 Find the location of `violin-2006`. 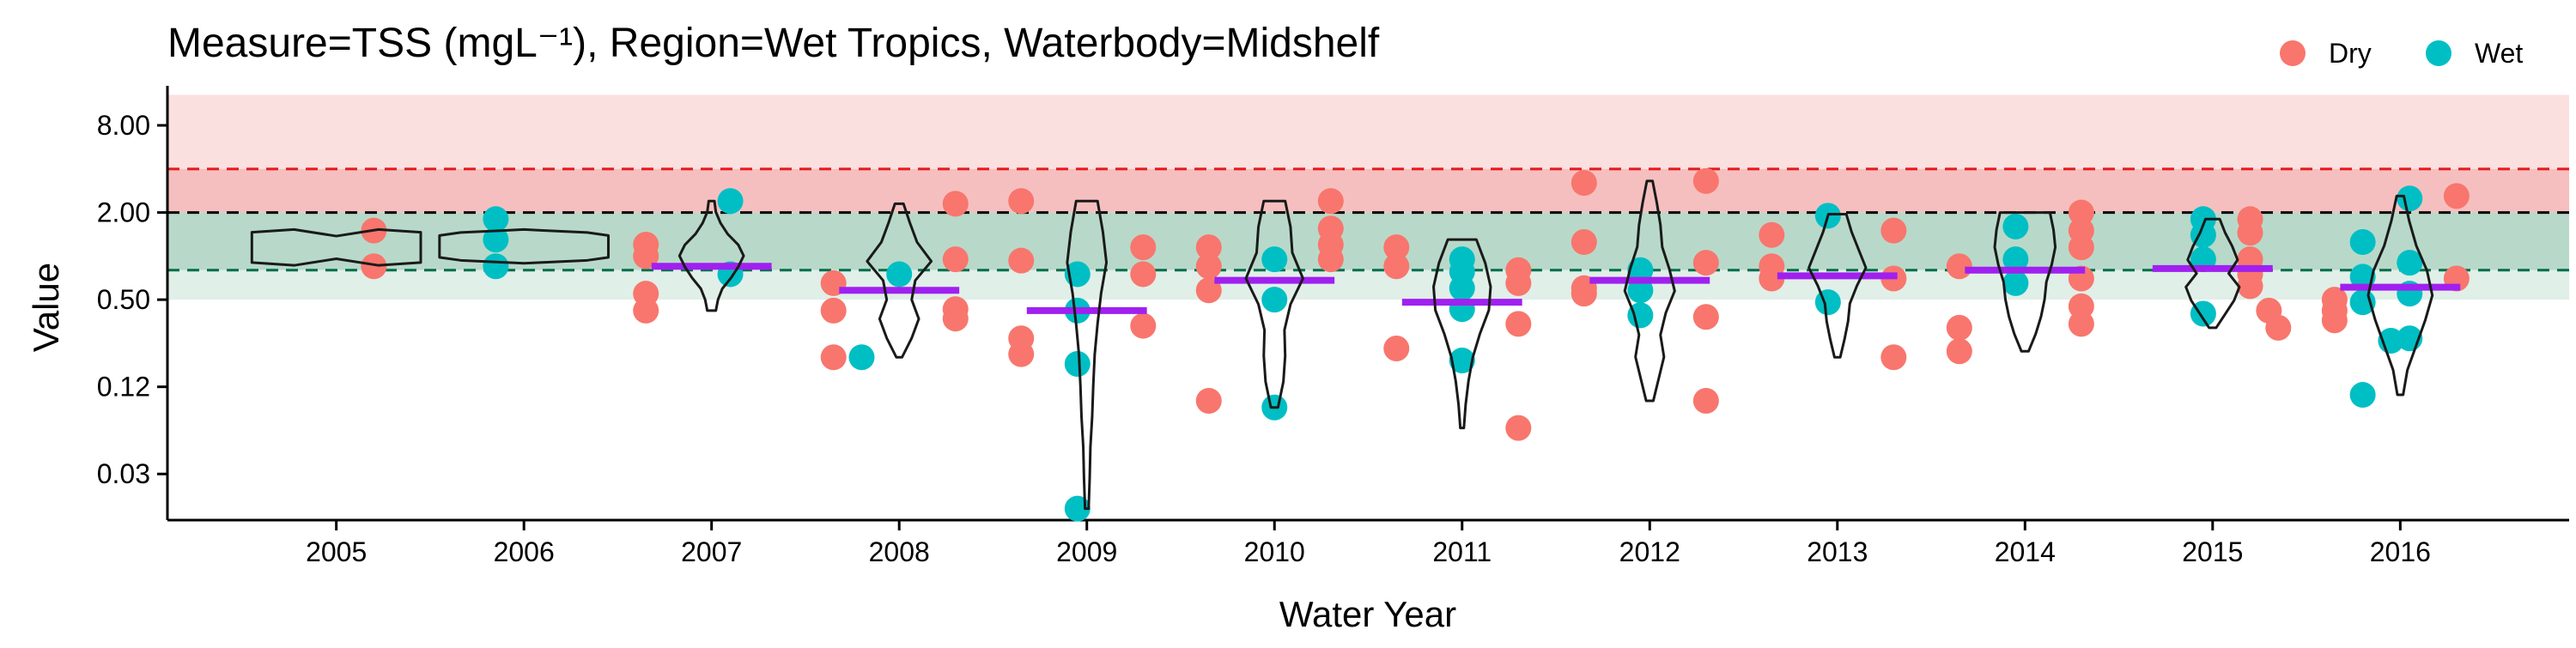

violin-2006 is located at coordinates (524, 246).